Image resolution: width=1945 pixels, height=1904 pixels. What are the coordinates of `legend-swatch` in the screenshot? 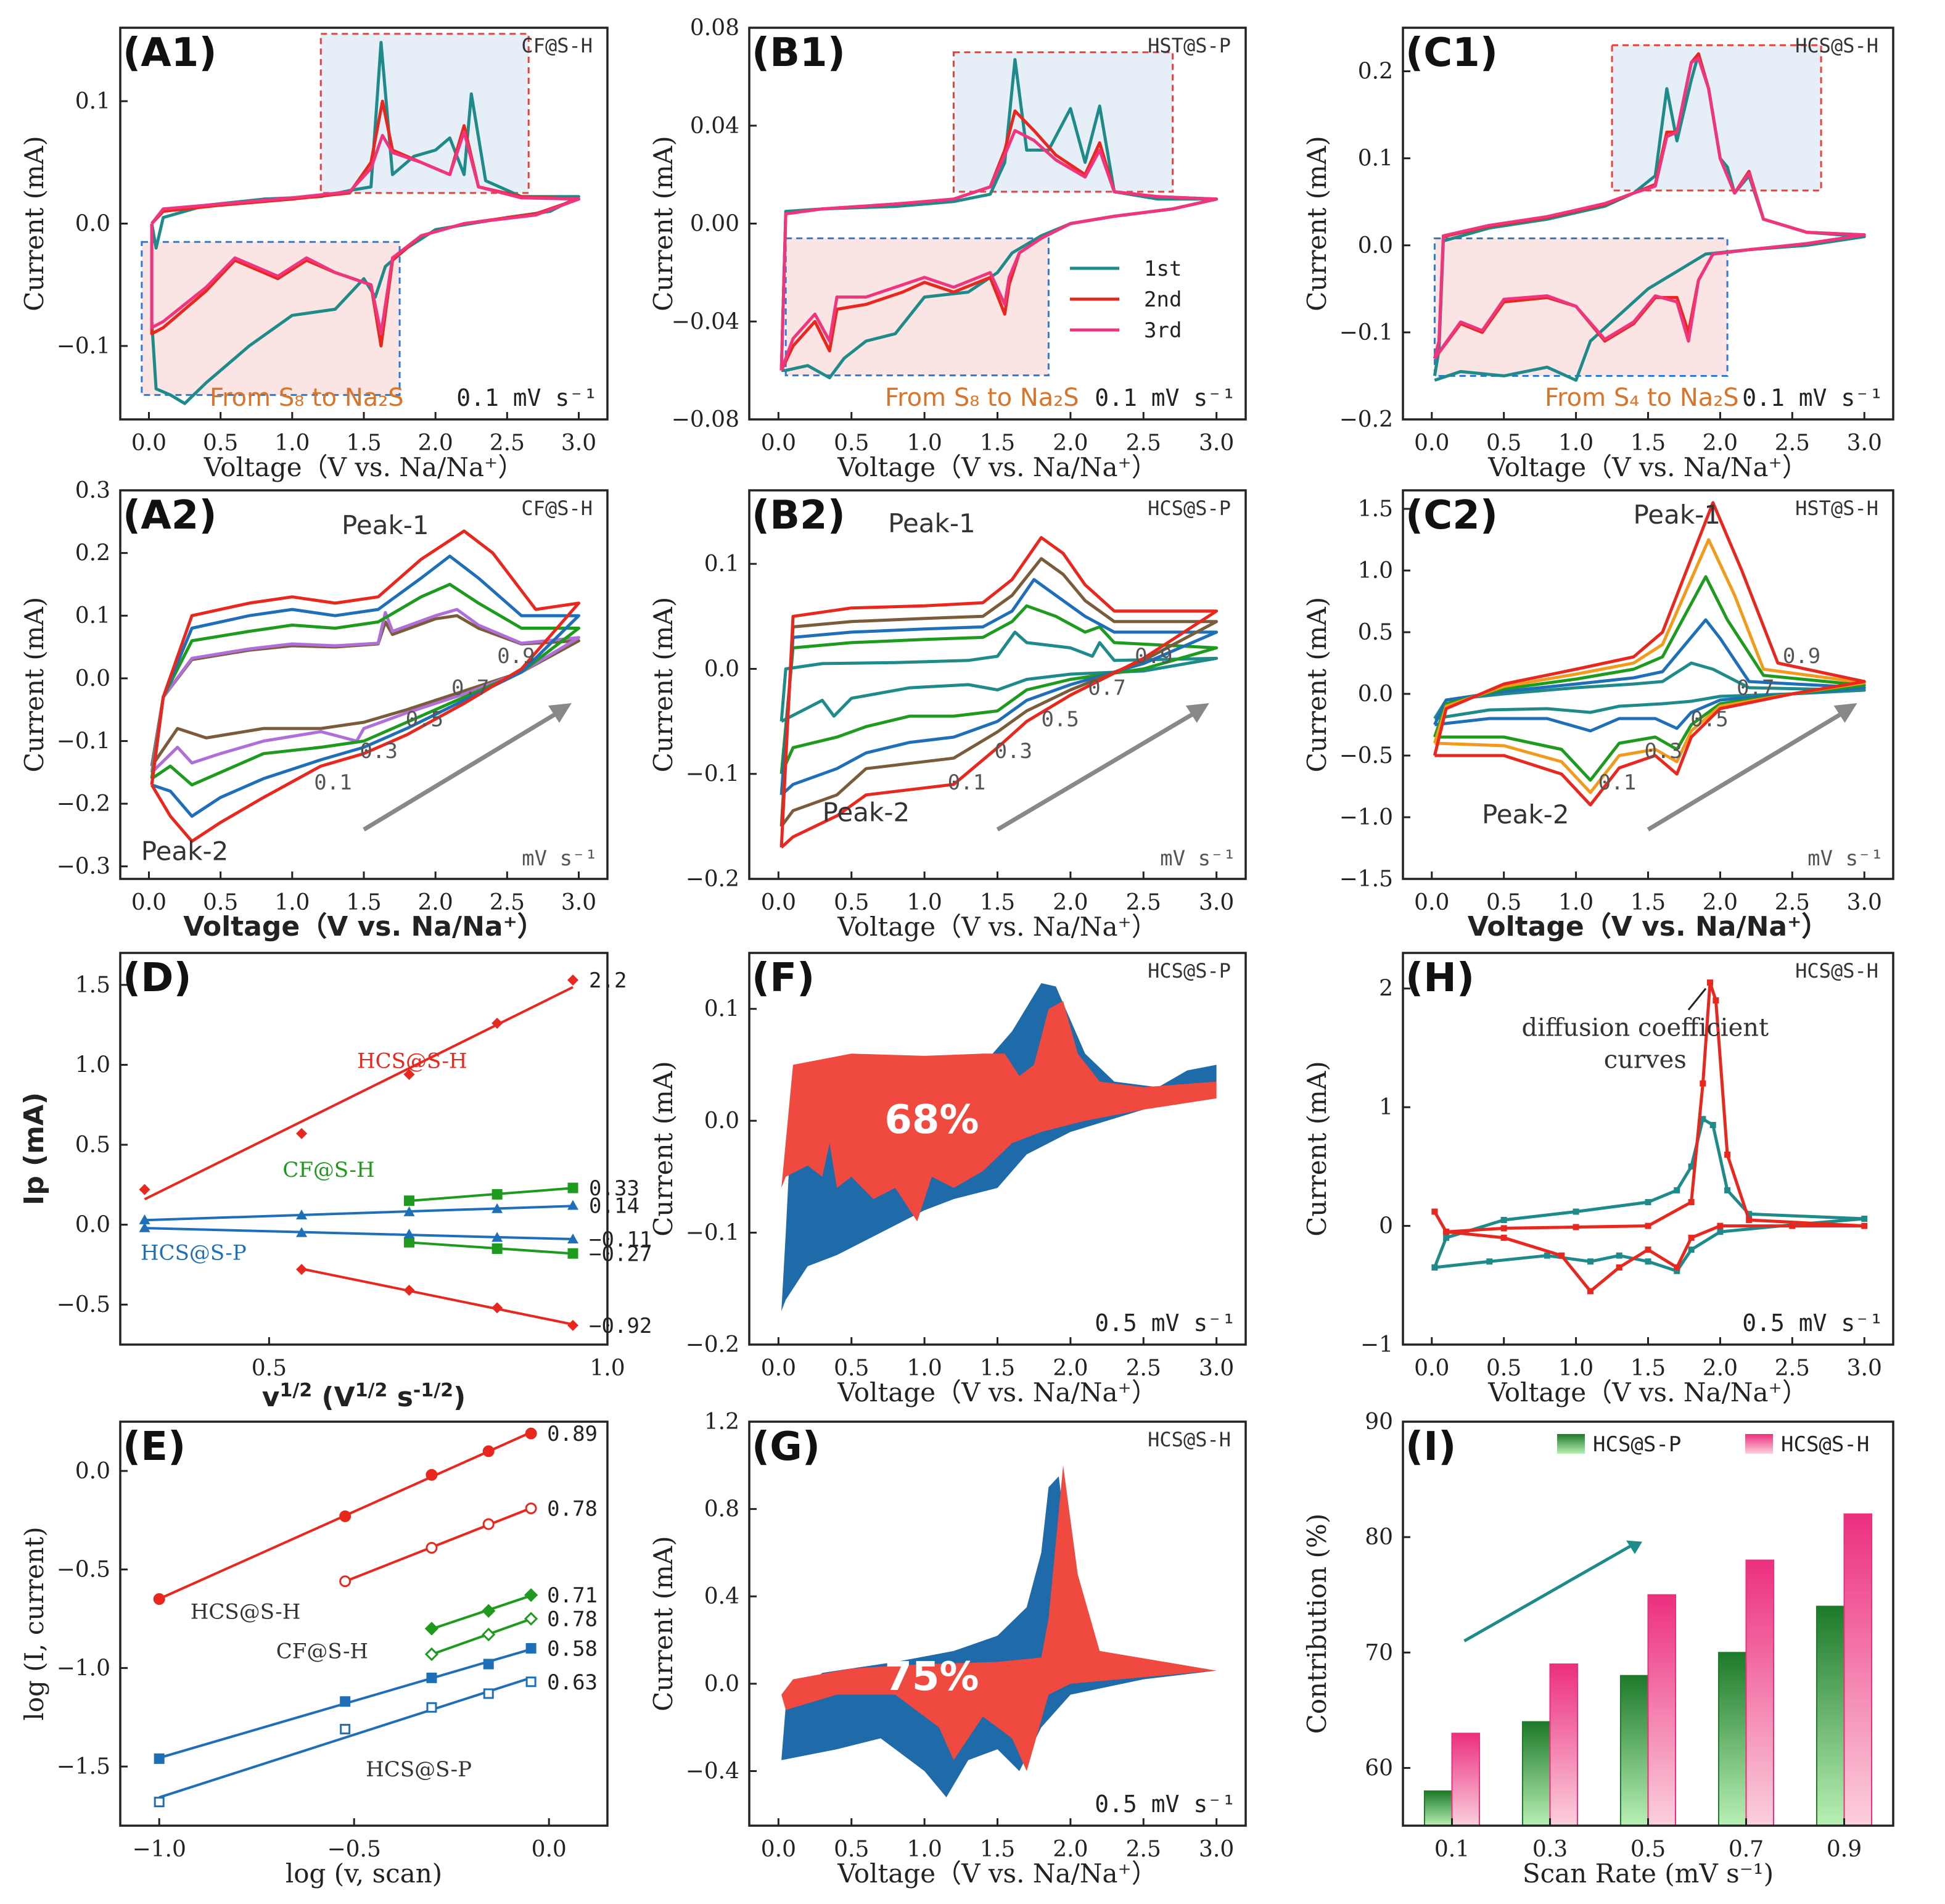 It's located at (1571, 1444).